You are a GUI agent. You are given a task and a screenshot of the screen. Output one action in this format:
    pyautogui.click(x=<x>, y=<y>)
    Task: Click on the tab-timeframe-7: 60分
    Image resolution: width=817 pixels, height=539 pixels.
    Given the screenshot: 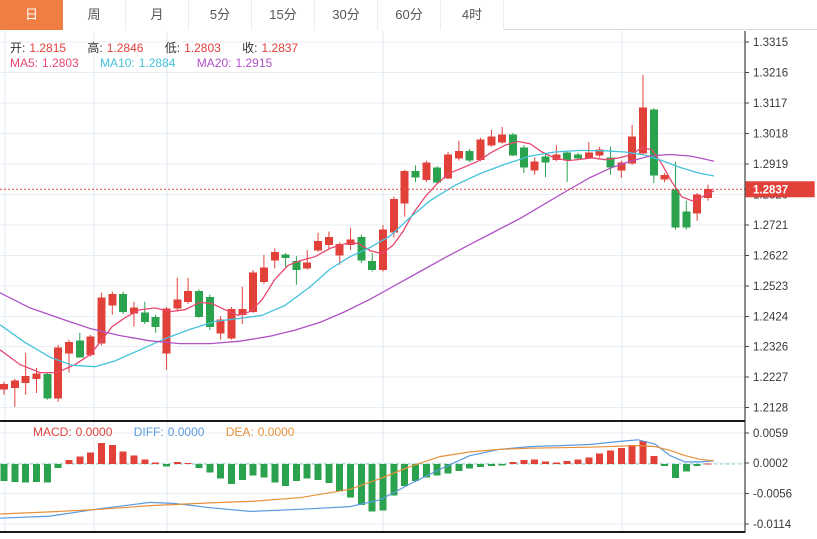 What is the action you would take?
    pyautogui.click(x=409, y=15)
    